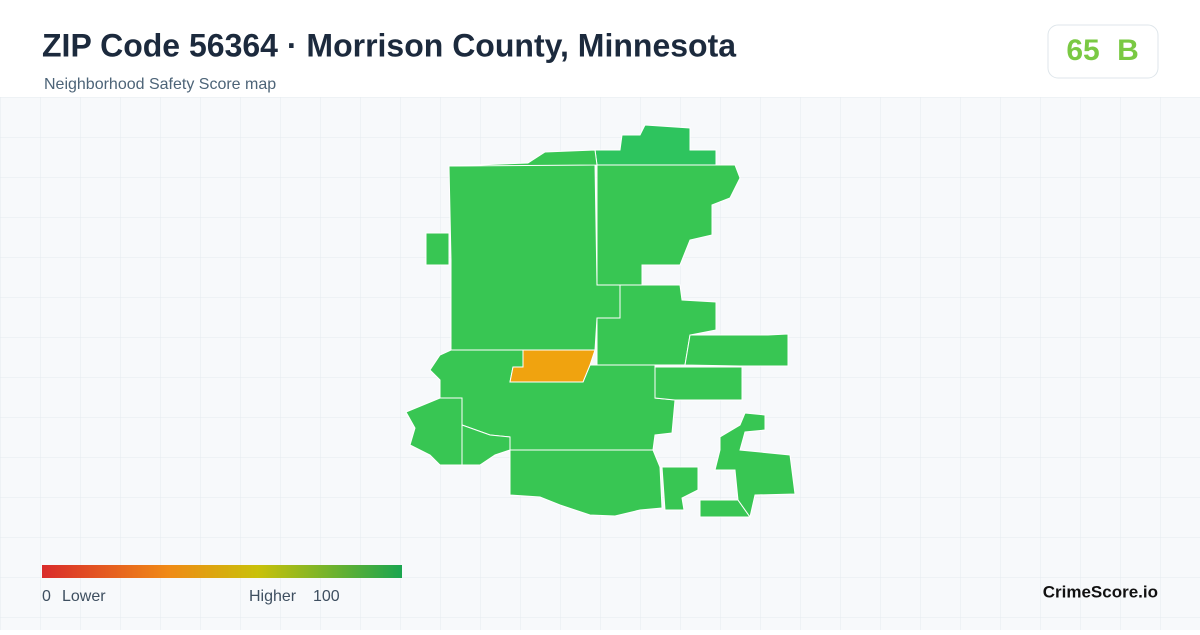 The image size is (1200, 635). Describe the element at coordinates (1100, 591) in the screenshot. I see `brand: CrimeScore.io` at that location.